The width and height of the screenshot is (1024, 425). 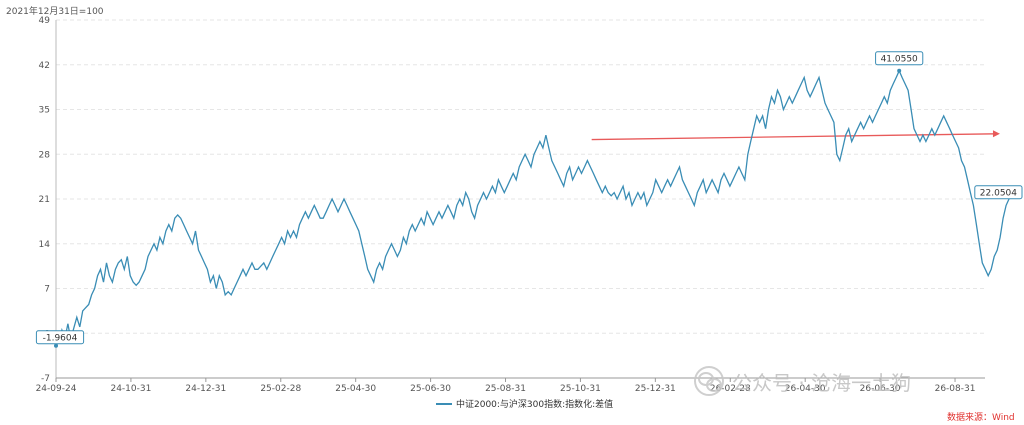 What do you see at coordinates (822, 382) in the screenshot?
I see `watermark-text: 公众号 · 沧海一土狗` at bounding box center [822, 382].